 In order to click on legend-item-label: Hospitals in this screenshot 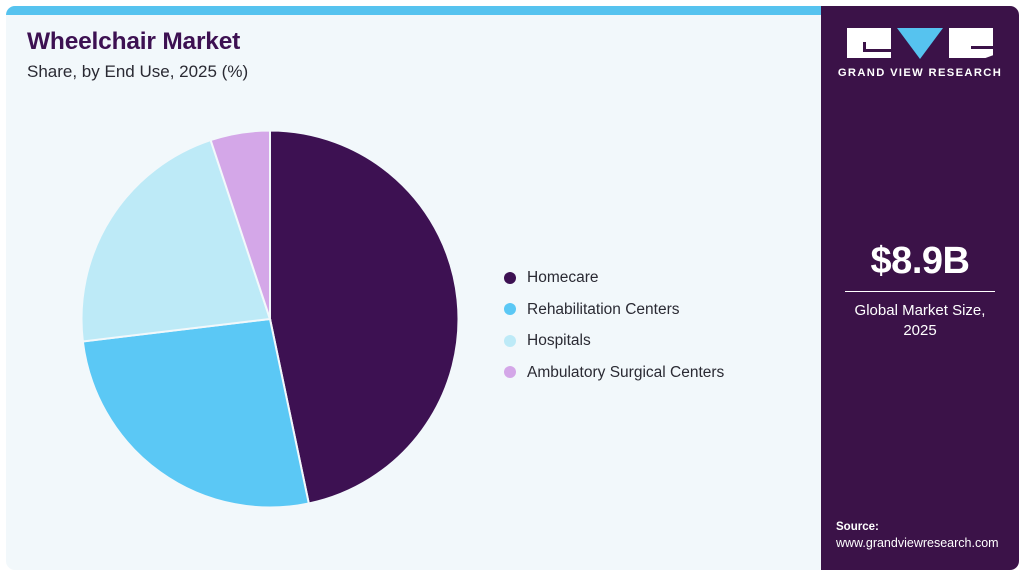, I will do `click(559, 340)`.